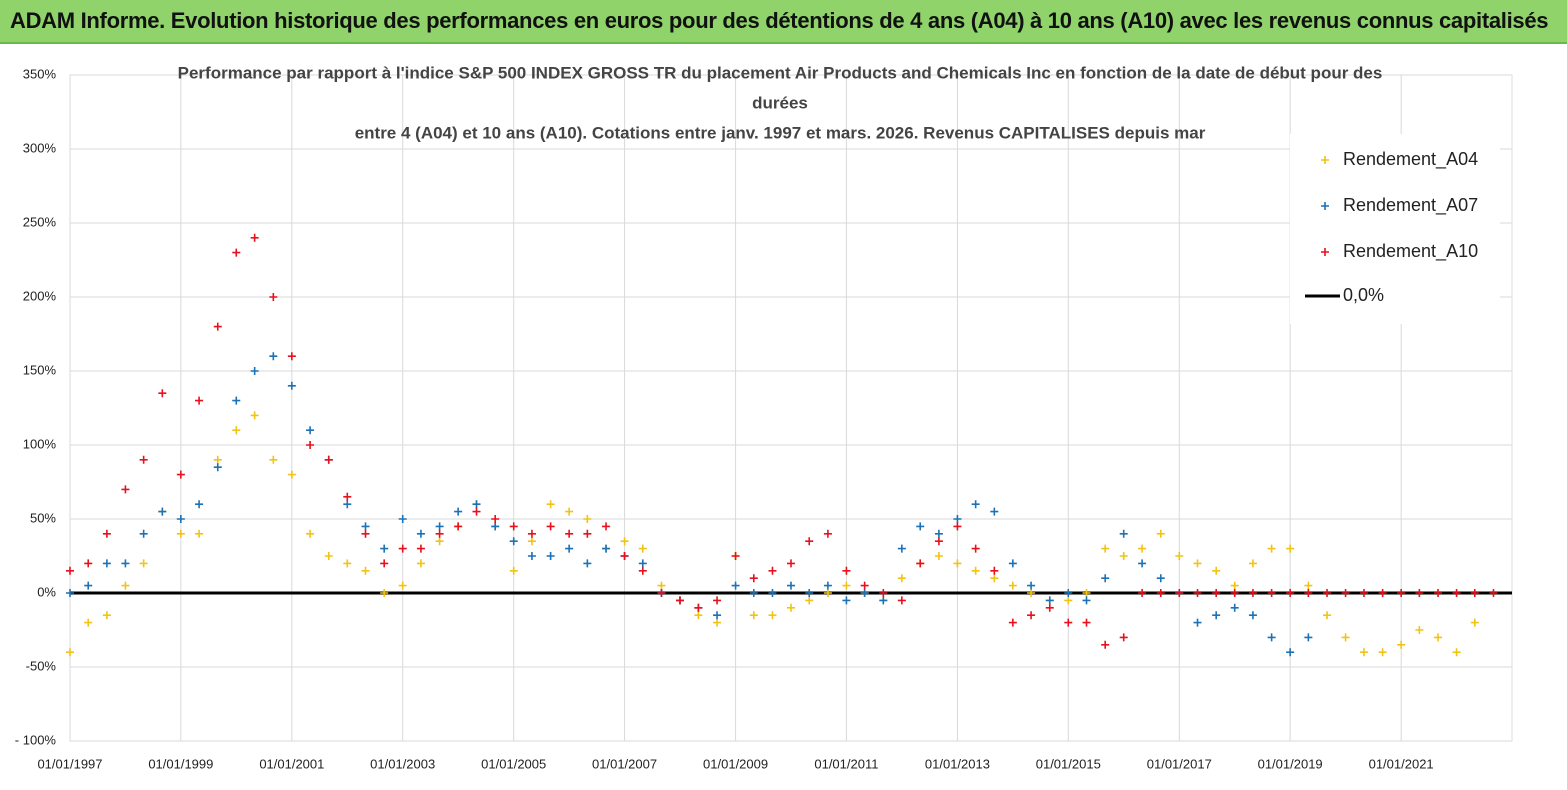  What do you see at coordinates (624, 763) in the screenshot?
I see `x-tick-label: 01/01/2007` at bounding box center [624, 763].